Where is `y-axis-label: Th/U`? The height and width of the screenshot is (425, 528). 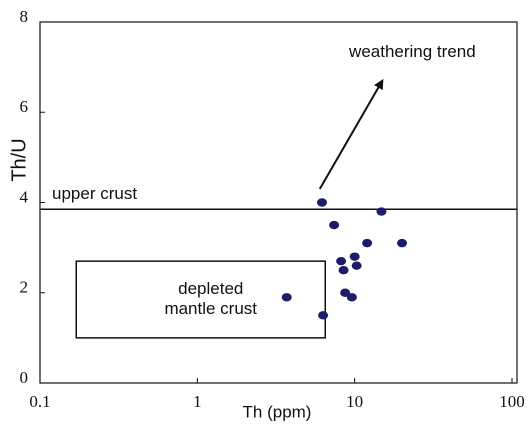
y-axis-label: Th/U is located at coordinates (19, 159).